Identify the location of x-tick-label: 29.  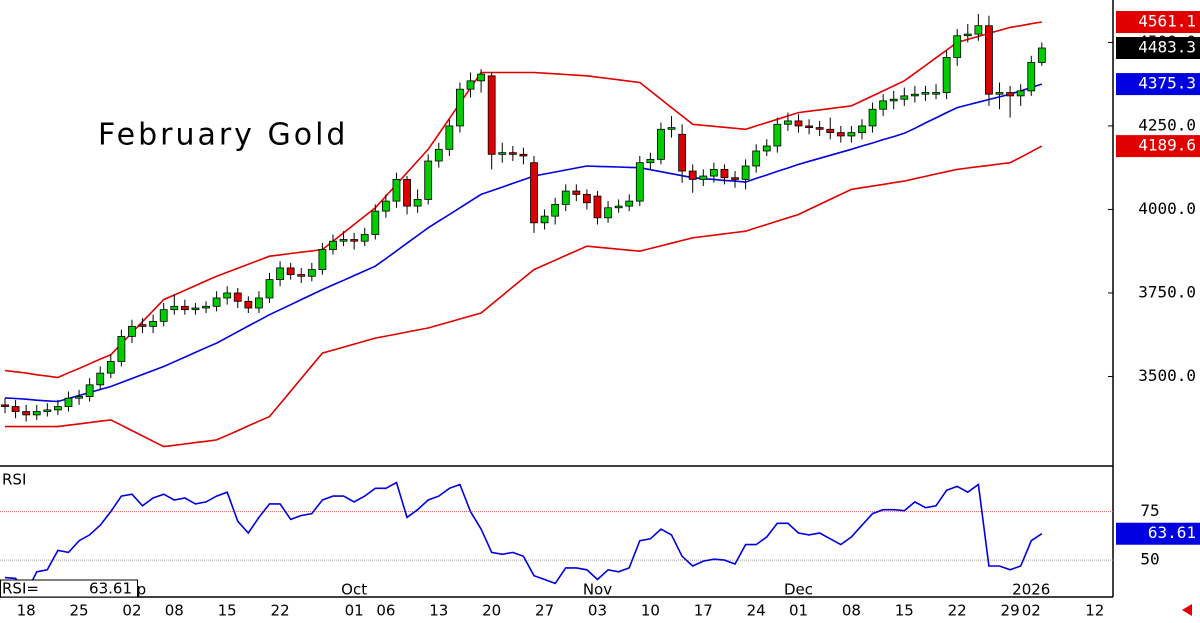
(1010, 611).